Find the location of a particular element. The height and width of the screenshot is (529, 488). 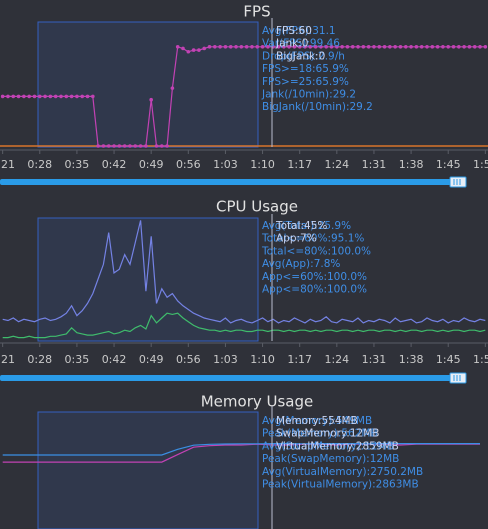

x-tick-label: 1:45 is located at coordinates (448, 164).